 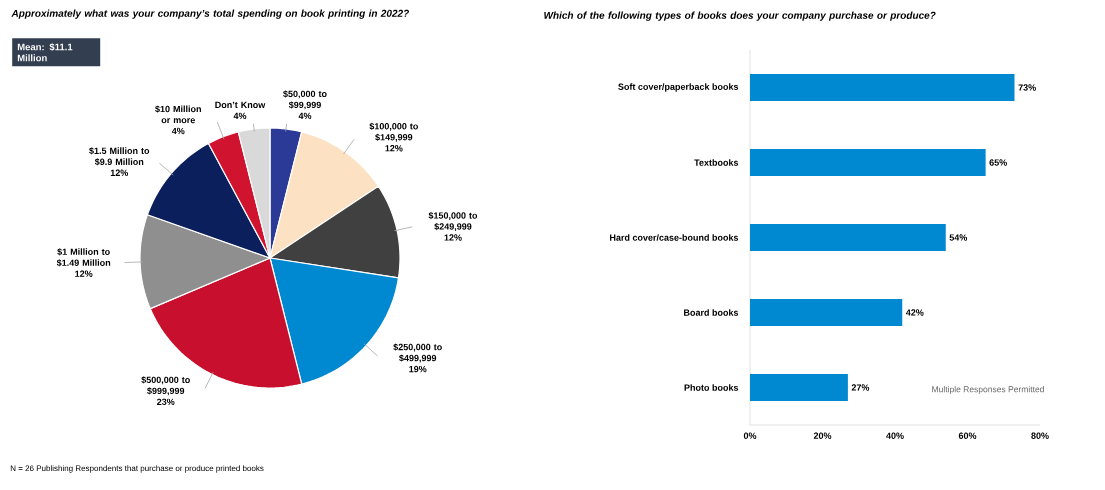 What do you see at coordinates (418, 369) in the screenshot?
I see `data-label: 19%` at bounding box center [418, 369].